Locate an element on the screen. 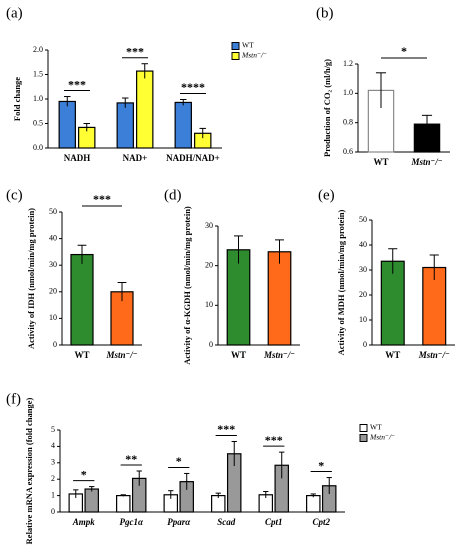 The width and height of the screenshot is (474, 546). y-tick-label: 0.5 is located at coordinates (38, 122).